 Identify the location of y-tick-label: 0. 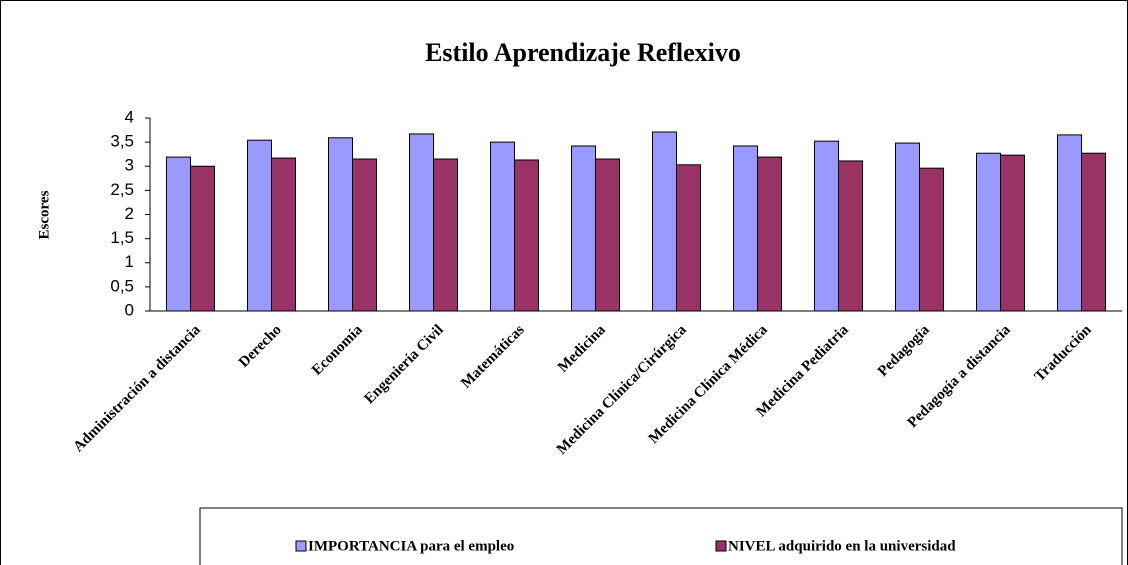
(129, 309).